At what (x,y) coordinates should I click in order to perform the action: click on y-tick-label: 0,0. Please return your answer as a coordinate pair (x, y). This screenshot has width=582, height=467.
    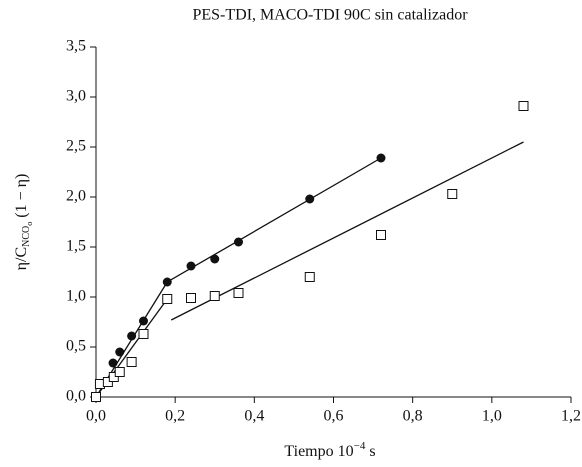
    Looking at the image, I should click on (76, 396).